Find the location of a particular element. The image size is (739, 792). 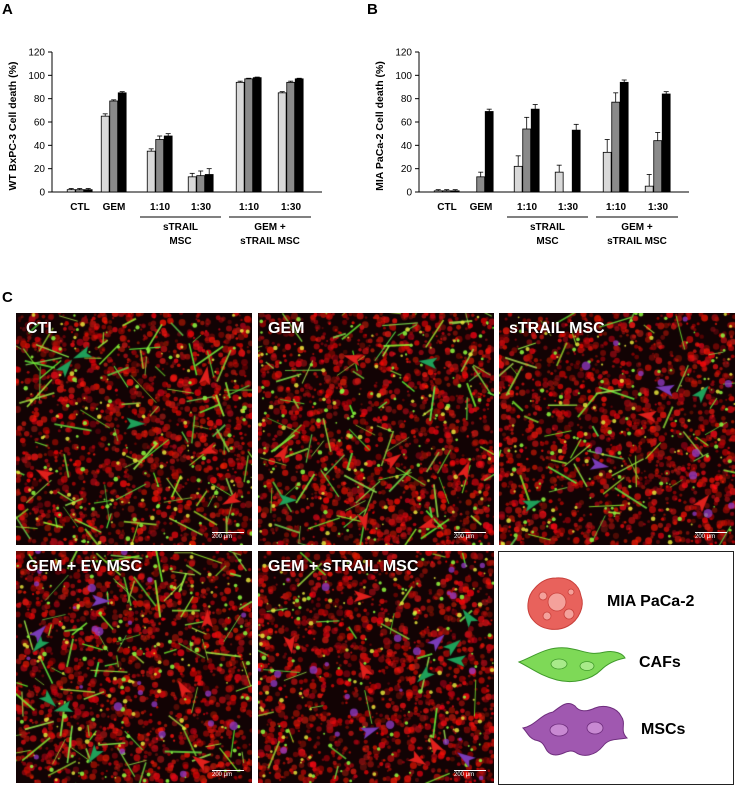

cell-type-legend: MIA PaCa-2 CAFs MSCs is located at coordinates (616, 668).